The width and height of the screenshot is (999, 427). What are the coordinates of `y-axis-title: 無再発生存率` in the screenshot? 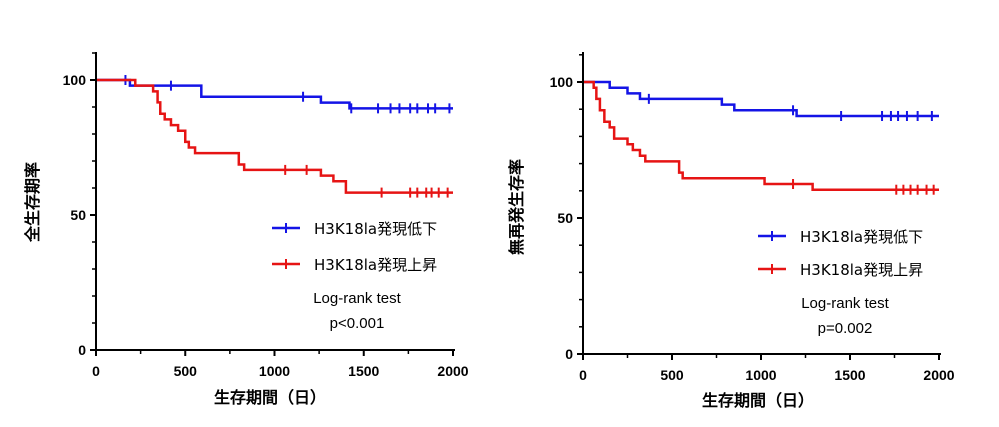 It's located at (516, 207).